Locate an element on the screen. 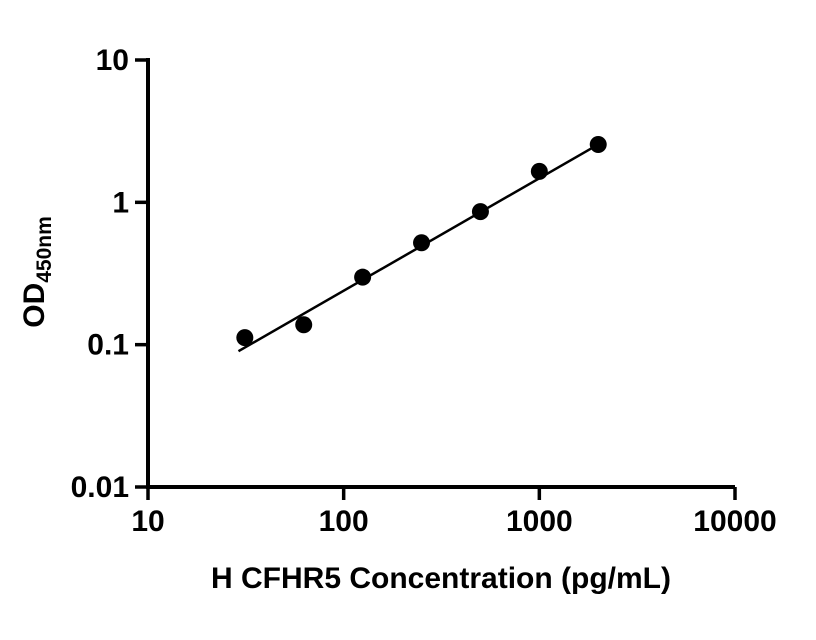  y-axis-tick-label: 0.1 is located at coordinates (108, 345).